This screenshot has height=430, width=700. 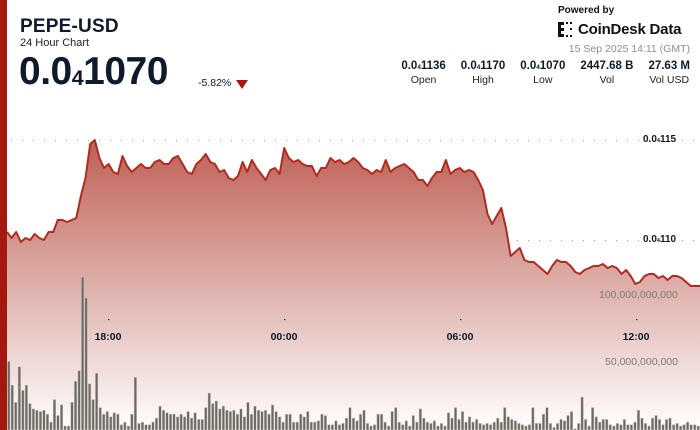 I want to click on stat-open: 0.041136 Open, so click(x=423, y=73).